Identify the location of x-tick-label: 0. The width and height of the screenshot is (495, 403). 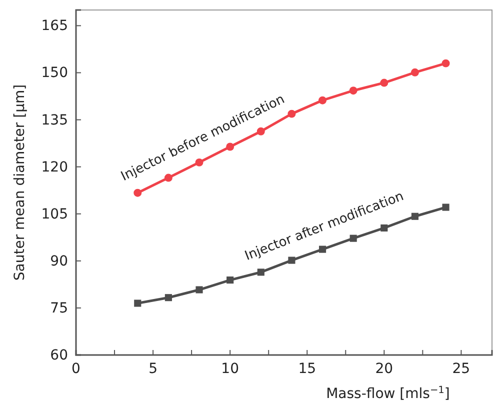
(76, 368).